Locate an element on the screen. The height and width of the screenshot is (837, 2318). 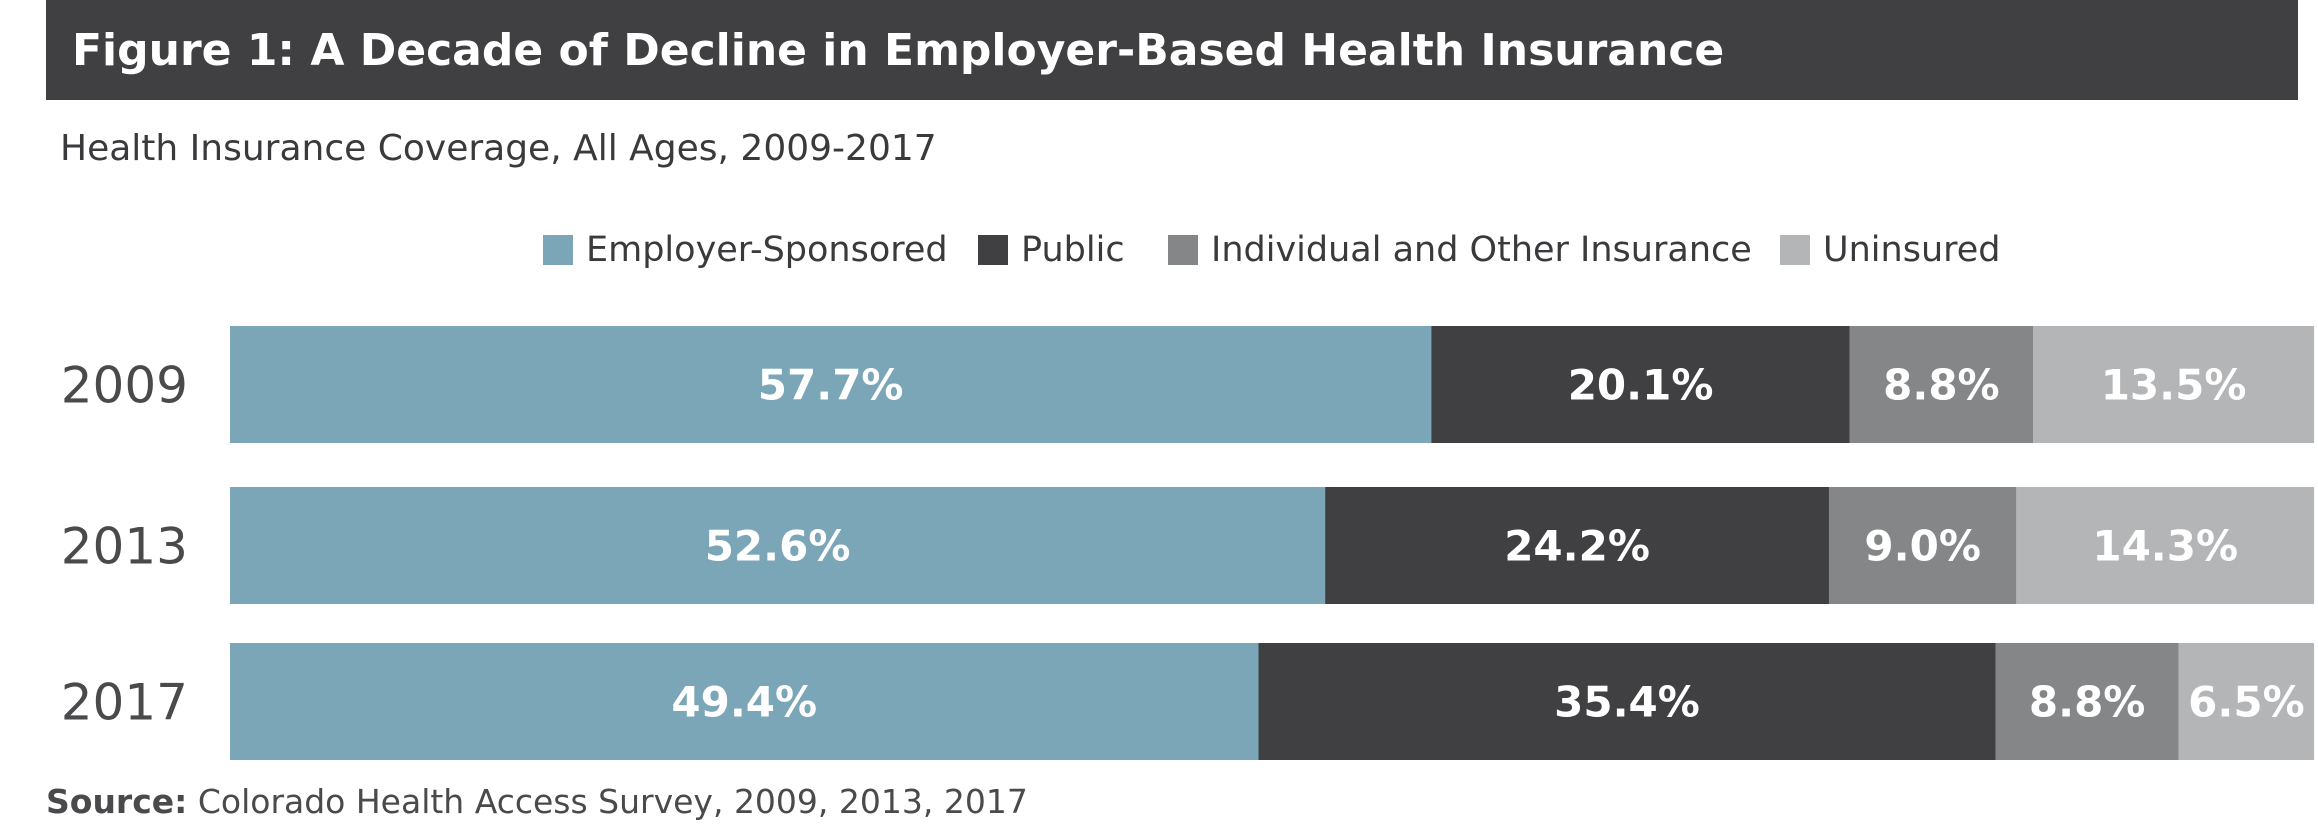
data-label-2017-uninsured: 6.5% is located at coordinates (2246, 702).